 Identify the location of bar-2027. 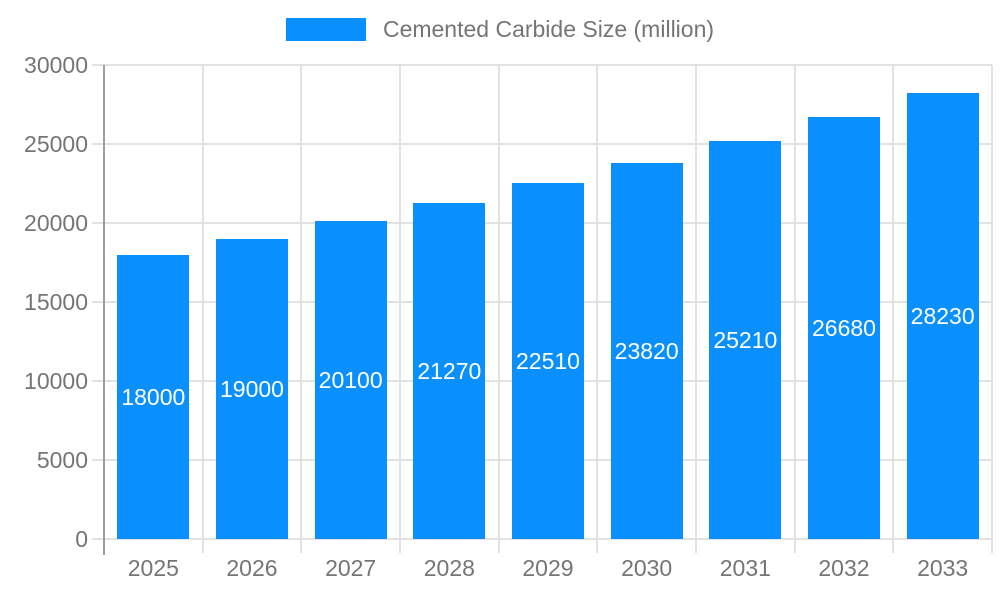
(350, 380).